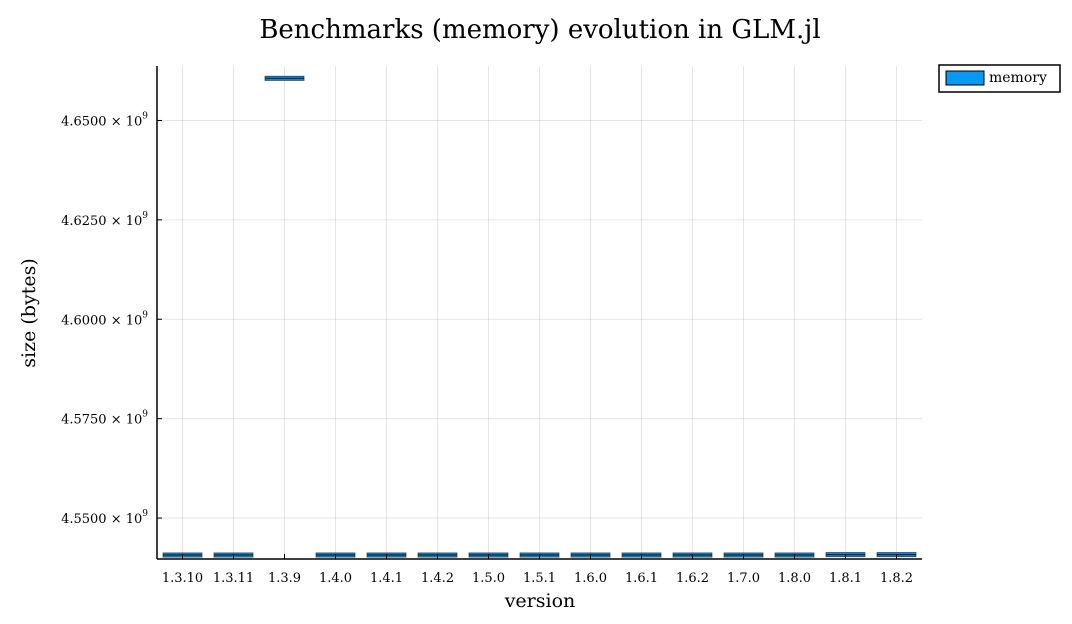 The width and height of the screenshot is (1072, 624). What do you see at coordinates (335, 578) in the screenshot?
I see `x-tick-label: 1.4.0` at bounding box center [335, 578].